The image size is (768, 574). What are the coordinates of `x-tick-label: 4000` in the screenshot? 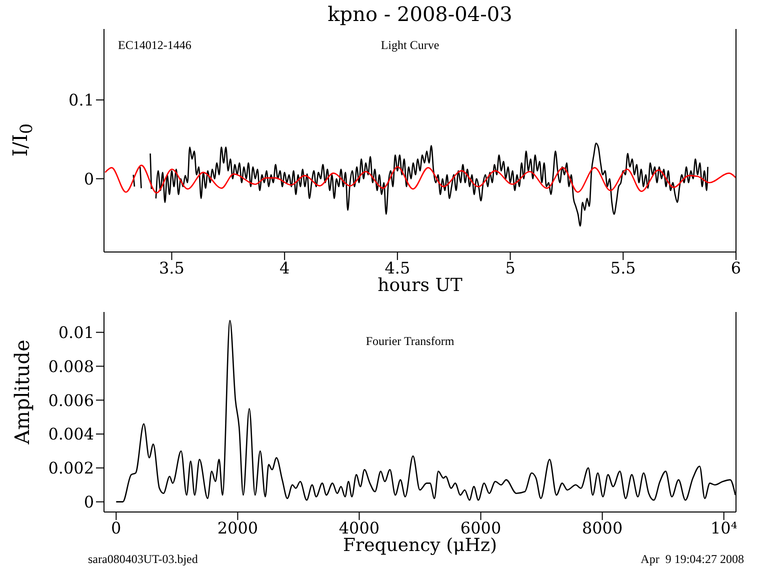 It's located at (359, 528).